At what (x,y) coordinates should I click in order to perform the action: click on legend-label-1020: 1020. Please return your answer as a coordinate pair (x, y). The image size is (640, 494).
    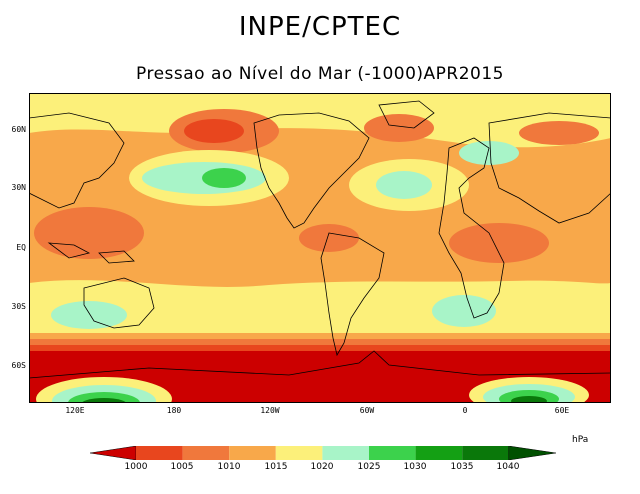
    Looking at the image, I should click on (322, 467).